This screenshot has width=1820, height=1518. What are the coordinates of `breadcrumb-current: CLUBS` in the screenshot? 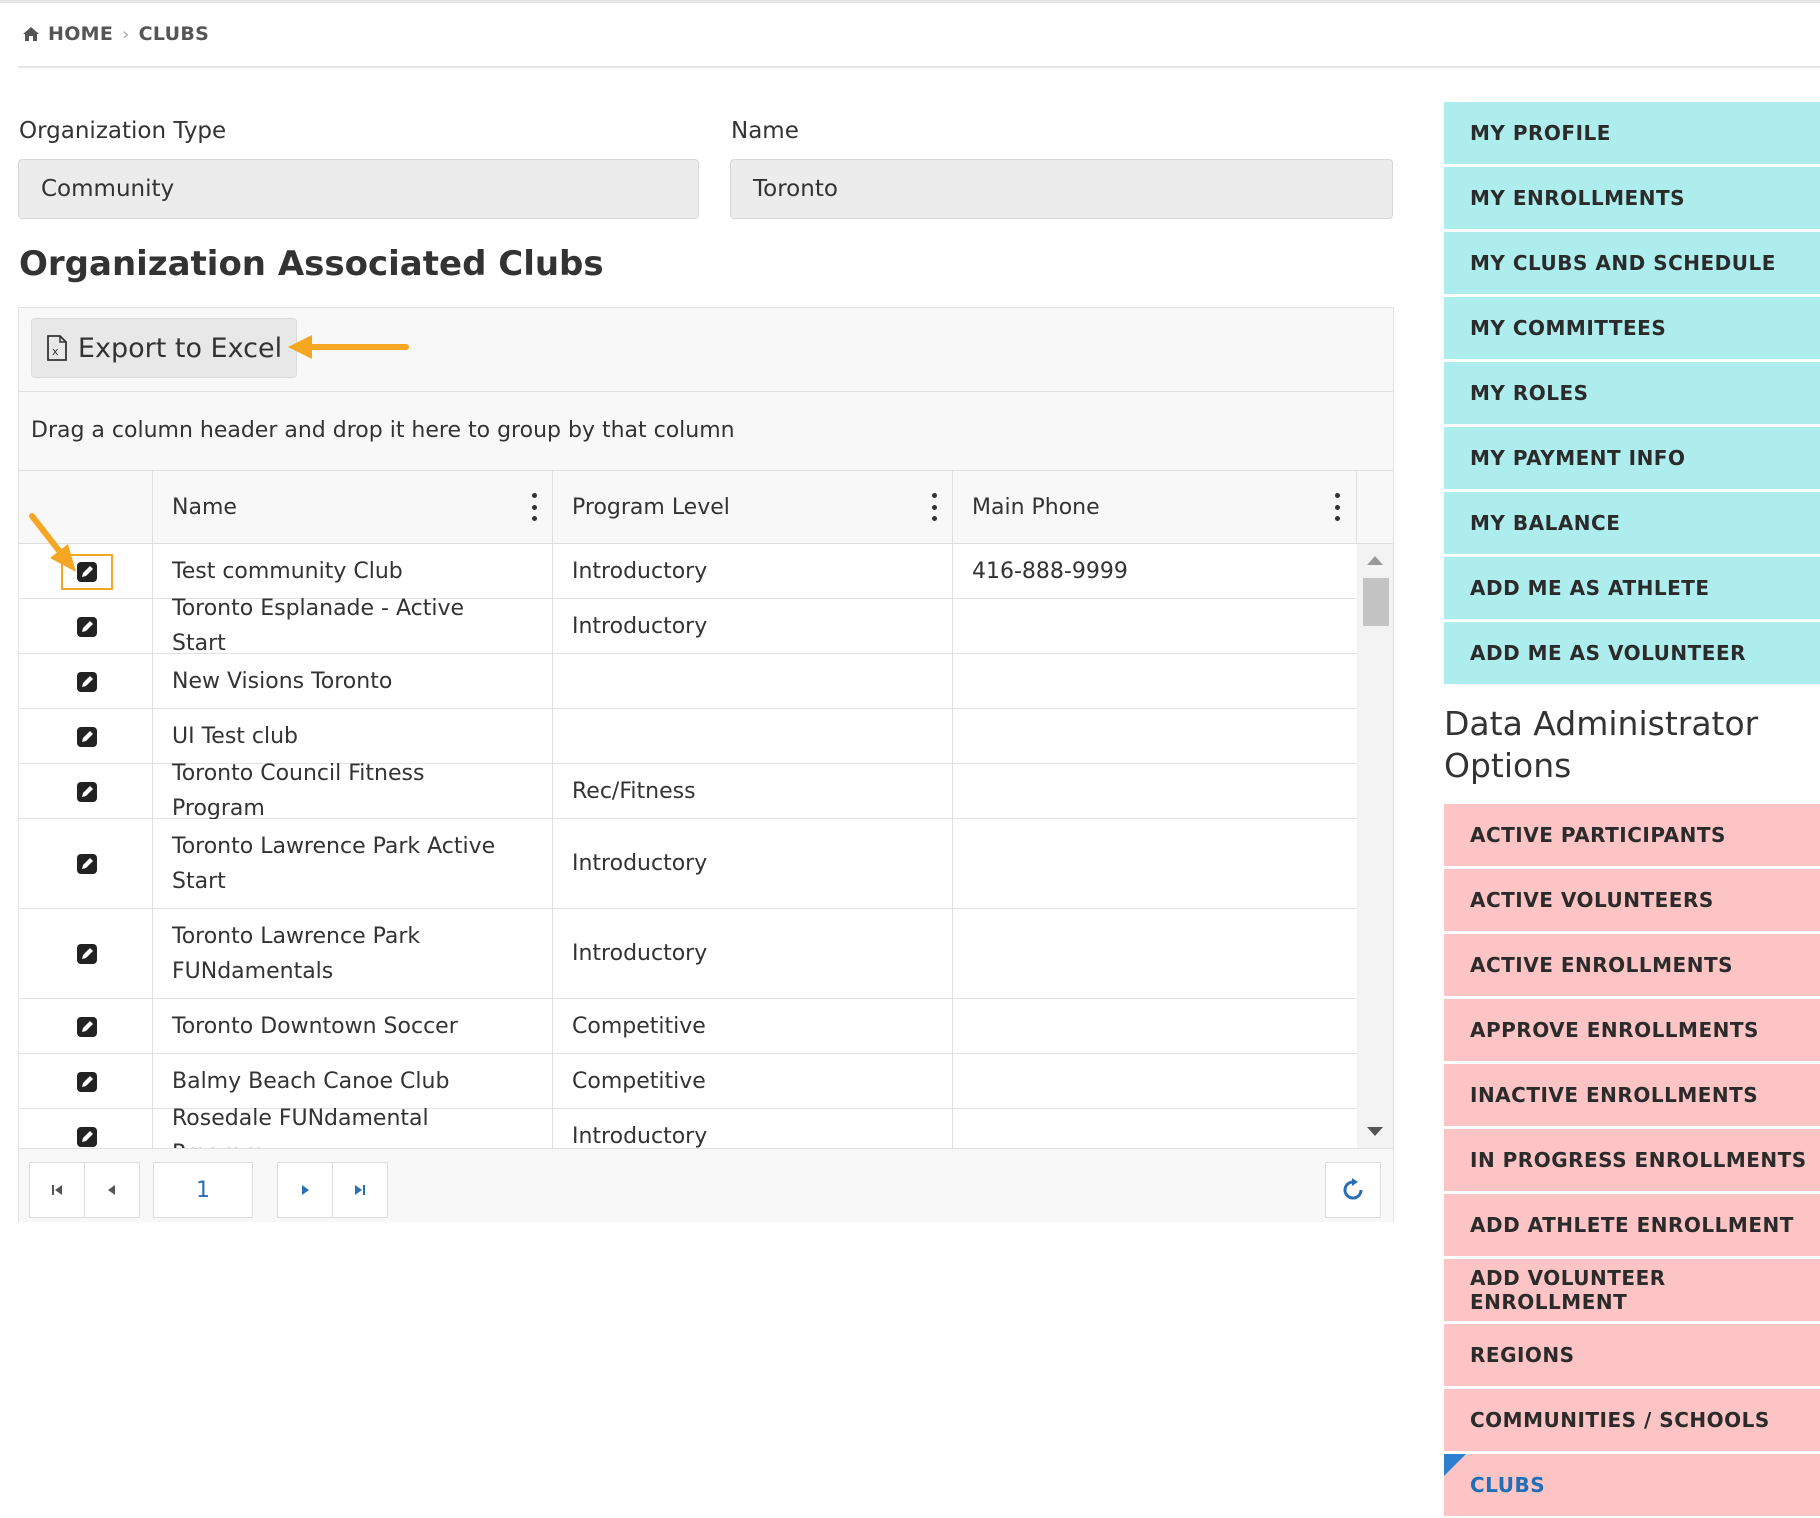 It's located at (174, 34).